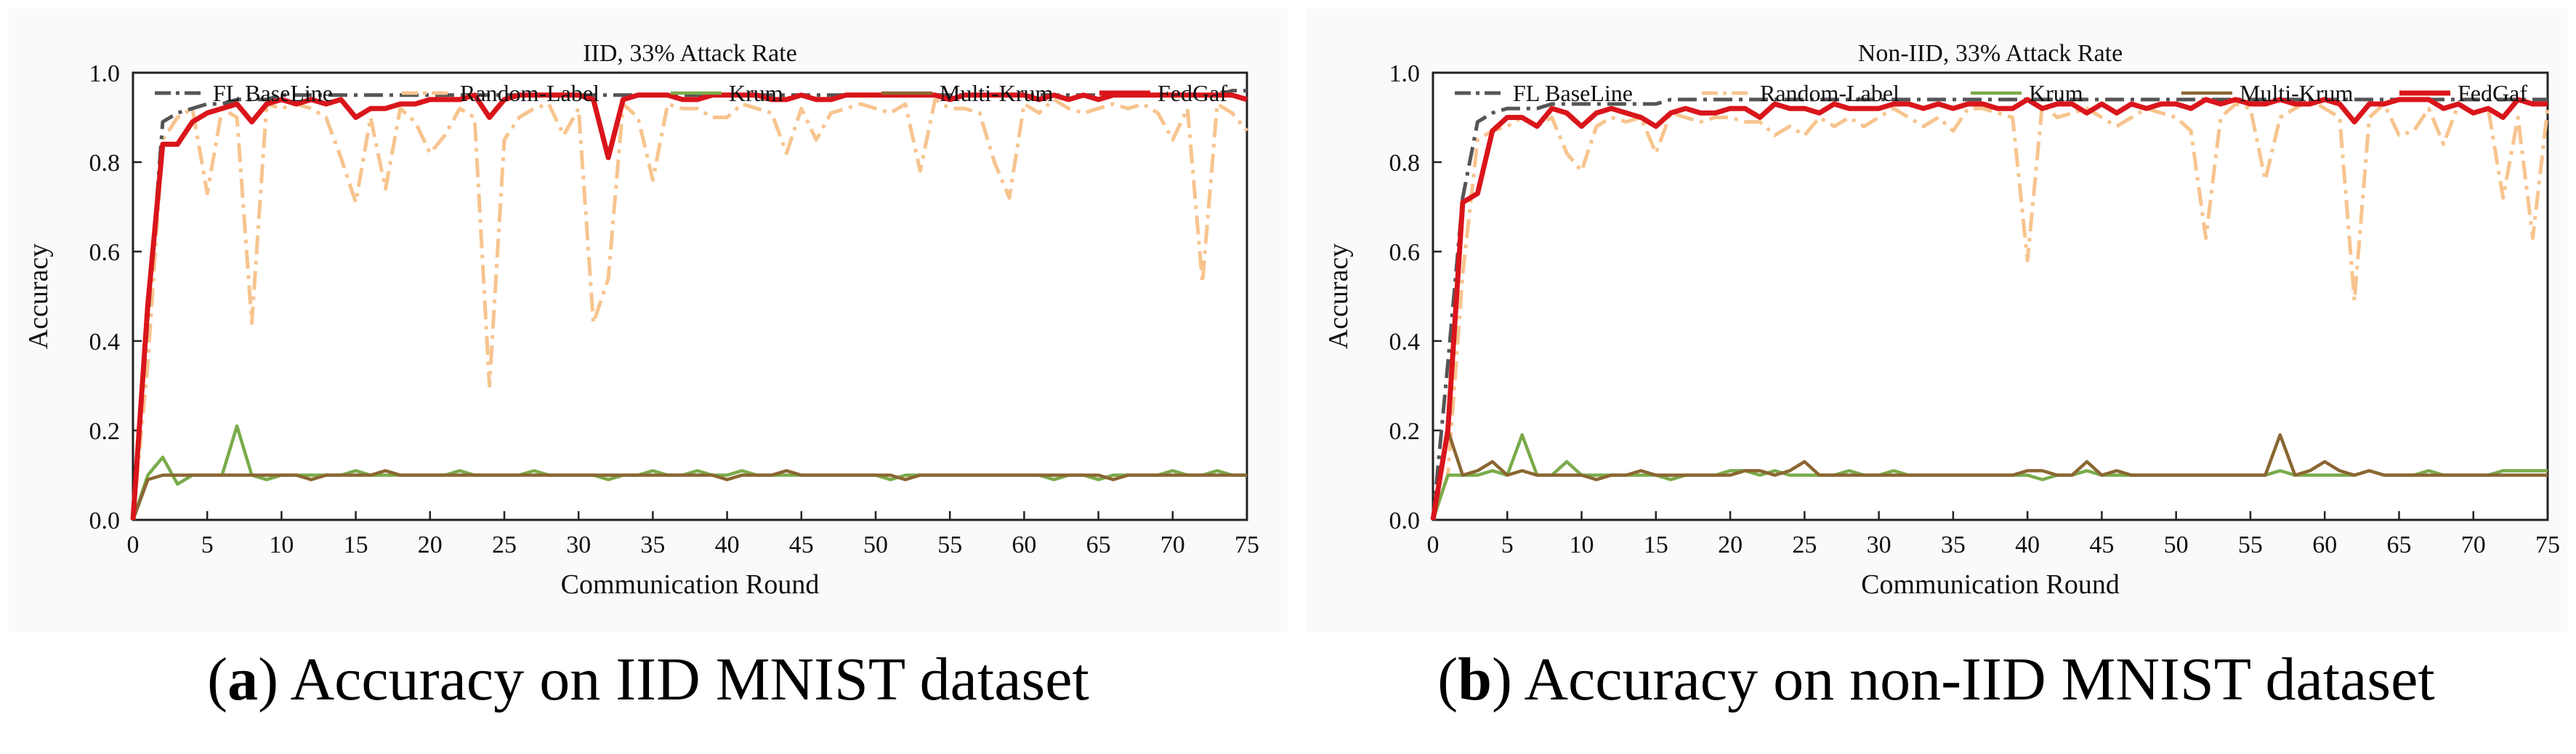 Image resolution: width=2576 pixels, height=754 pixels. I want to click on figure-caption-a: (a) Accuracy on IID MNIST dataset, so click(648, 680).